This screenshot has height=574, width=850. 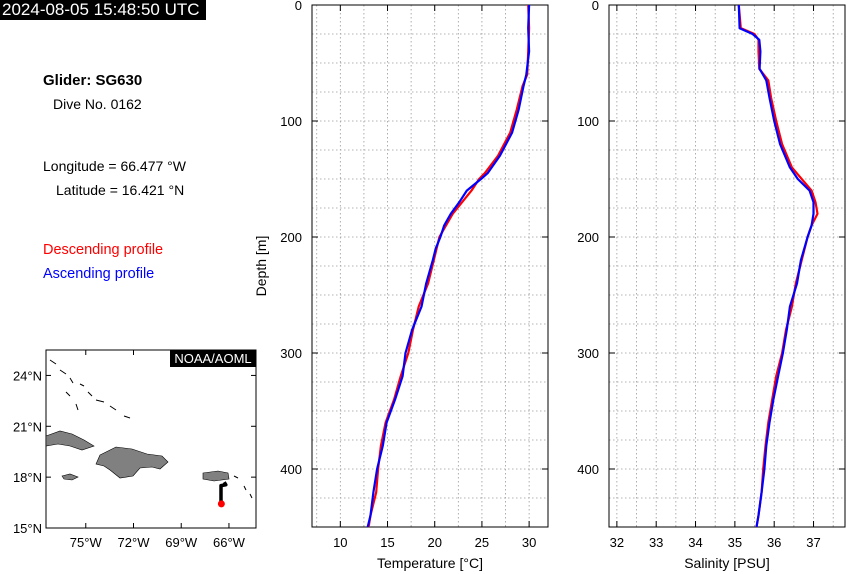 What do you see at coordinates (114, 166) in the screenshot?
I see `longitude-readout: Longitude = 66.477 °W` at bounding box center [114, 166].